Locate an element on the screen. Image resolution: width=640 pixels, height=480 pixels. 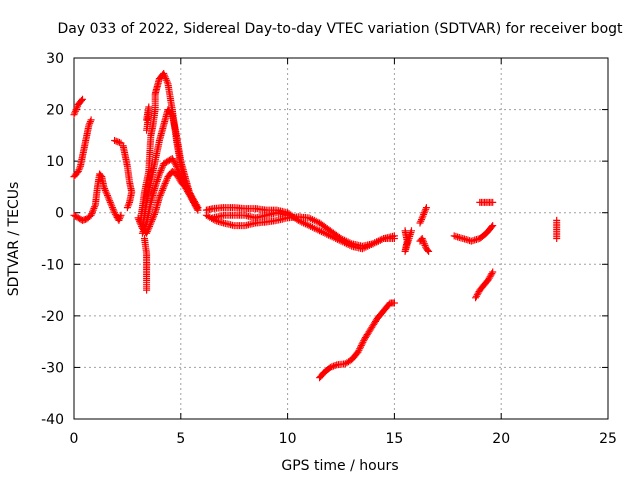
series-s20 is located at coordinates (484, 285).